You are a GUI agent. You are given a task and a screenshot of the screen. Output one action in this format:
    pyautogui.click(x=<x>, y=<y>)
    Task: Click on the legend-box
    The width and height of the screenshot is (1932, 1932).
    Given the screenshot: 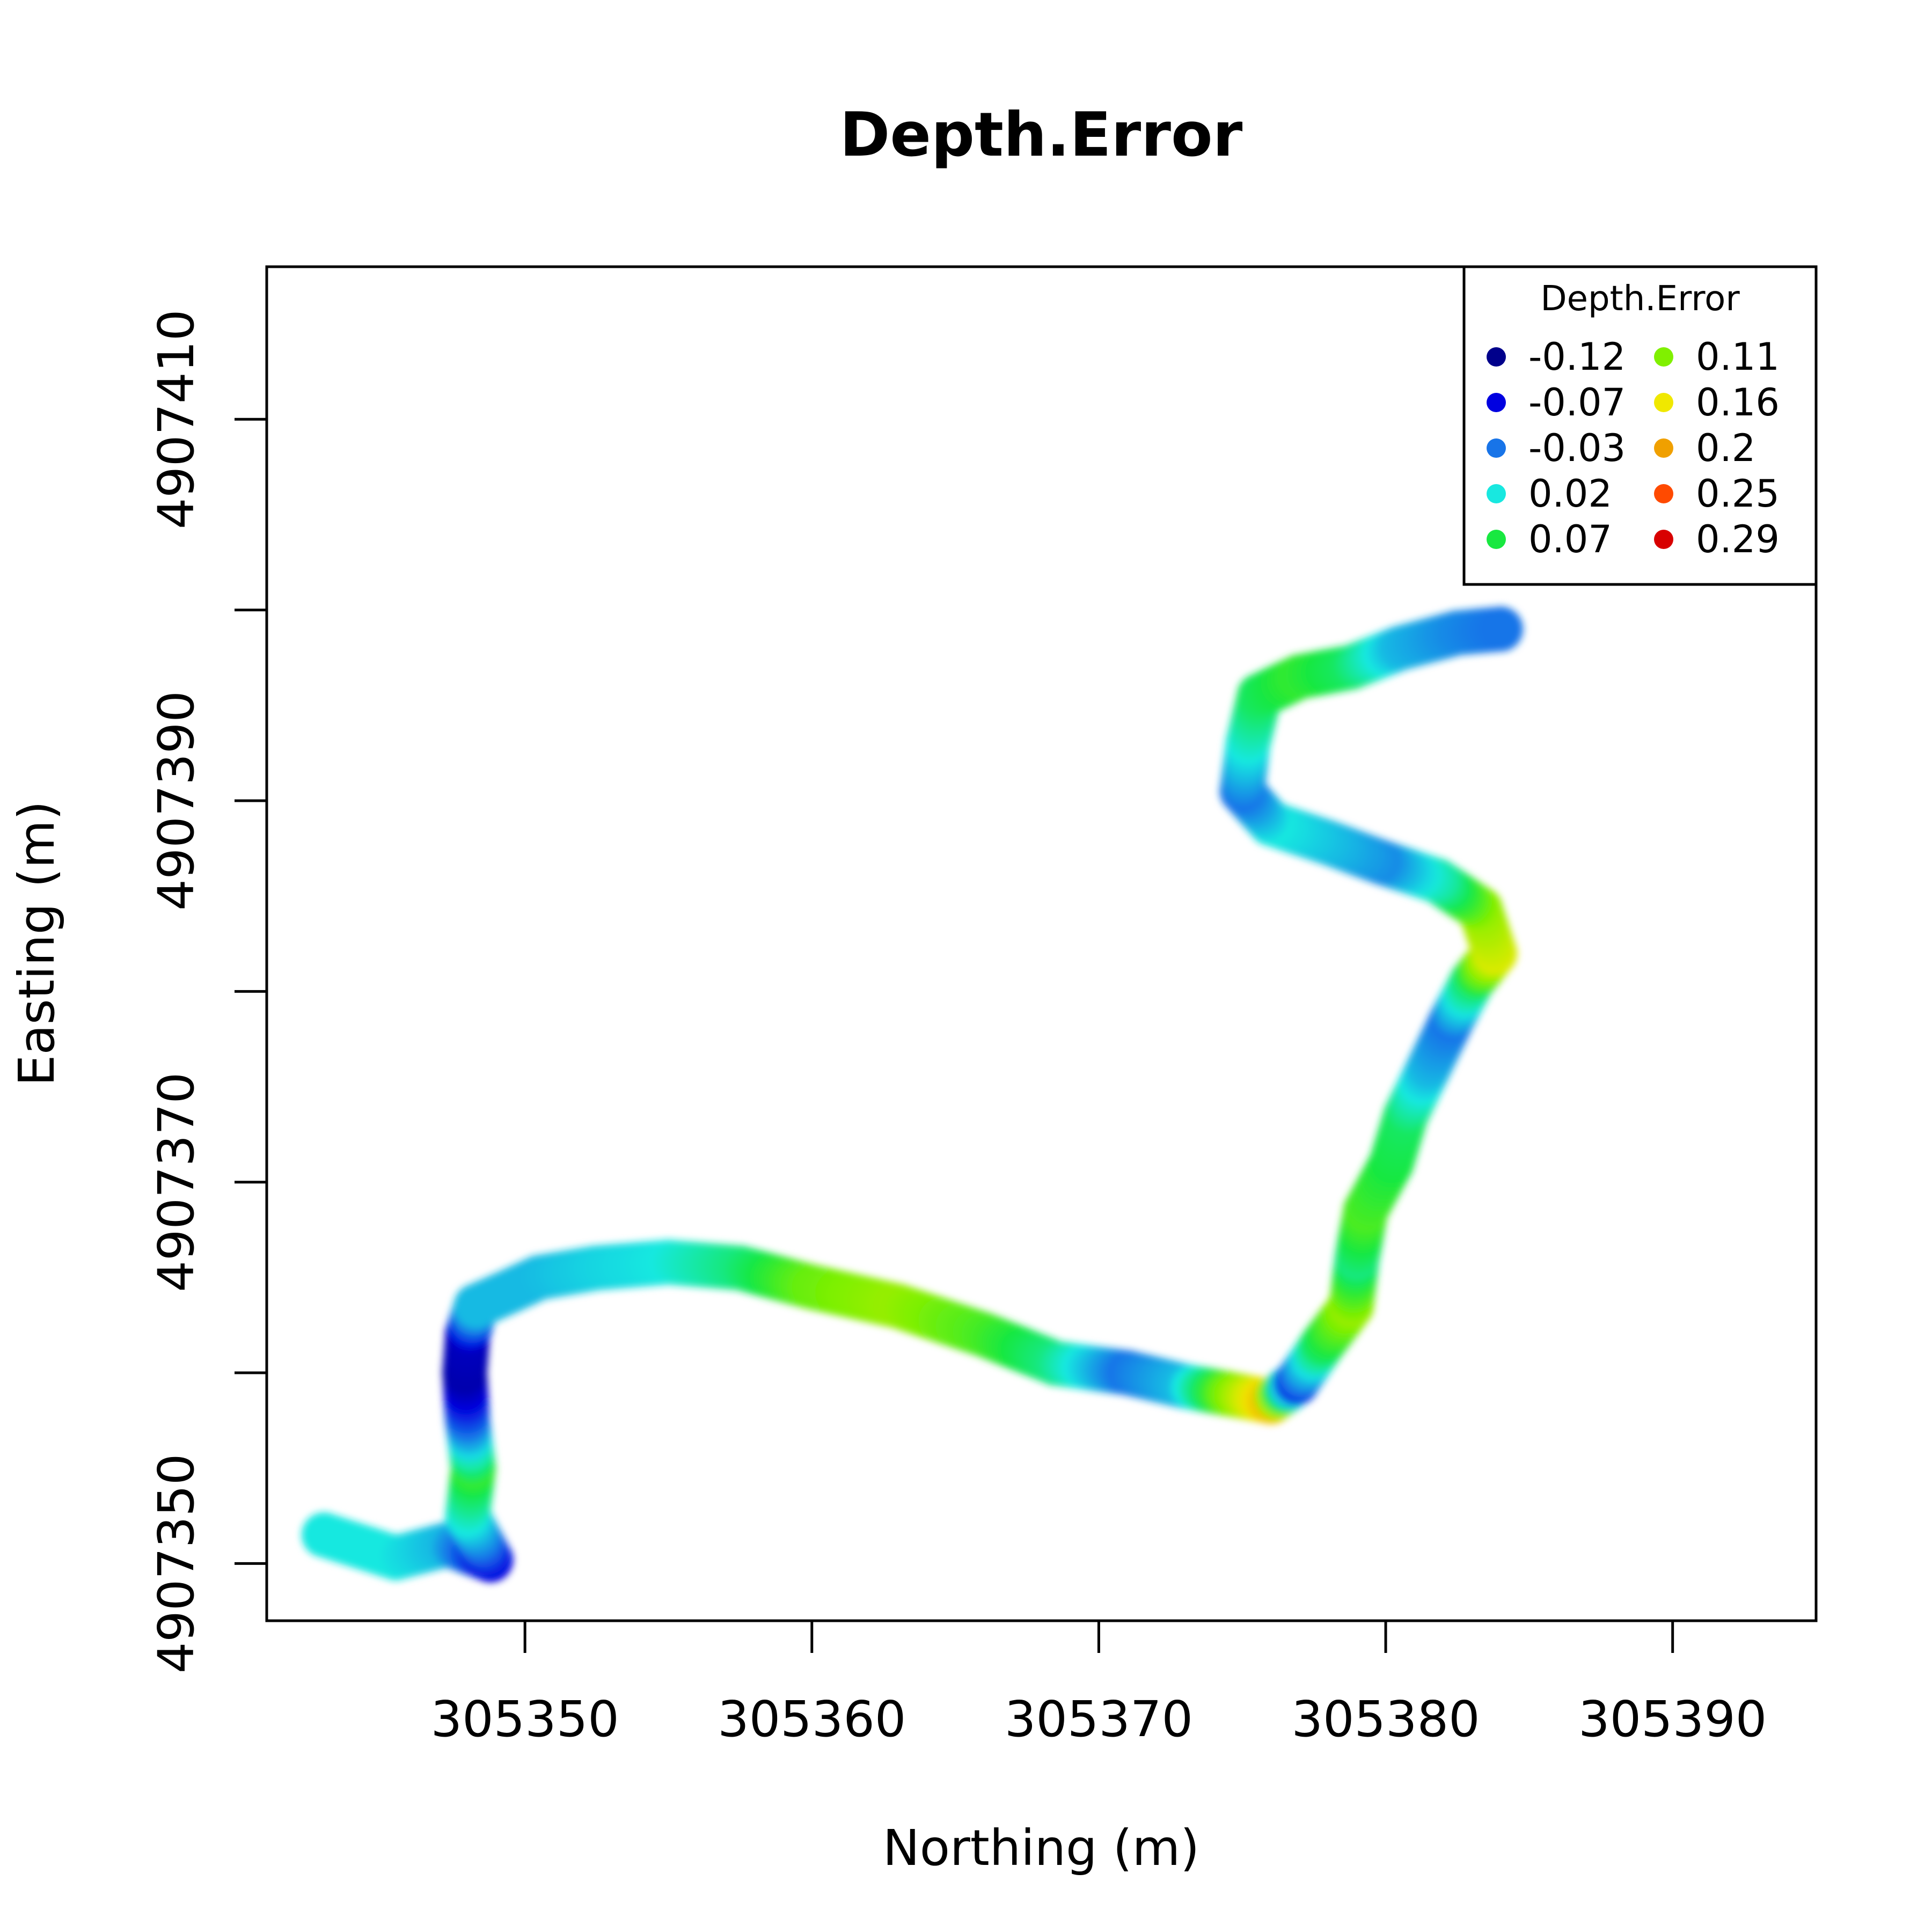 What is the action you would take?
    pyautogui.click(x=1640, y=425)
    